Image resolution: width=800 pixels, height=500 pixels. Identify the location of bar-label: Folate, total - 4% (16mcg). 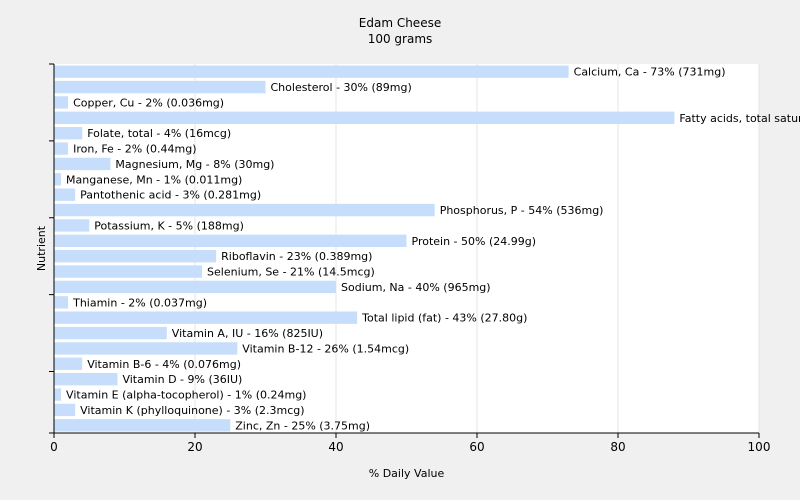
(159, 133).